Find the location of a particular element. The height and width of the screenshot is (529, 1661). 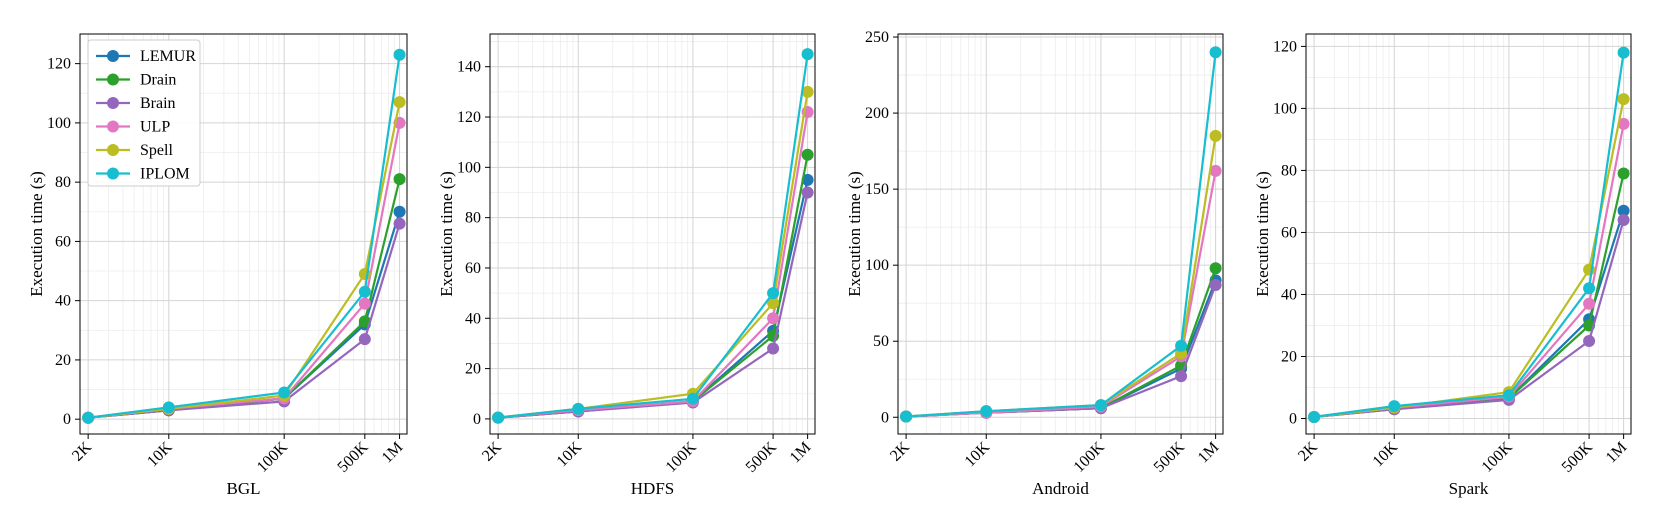

legend-label: Brain is located at coordinates (158, 103).